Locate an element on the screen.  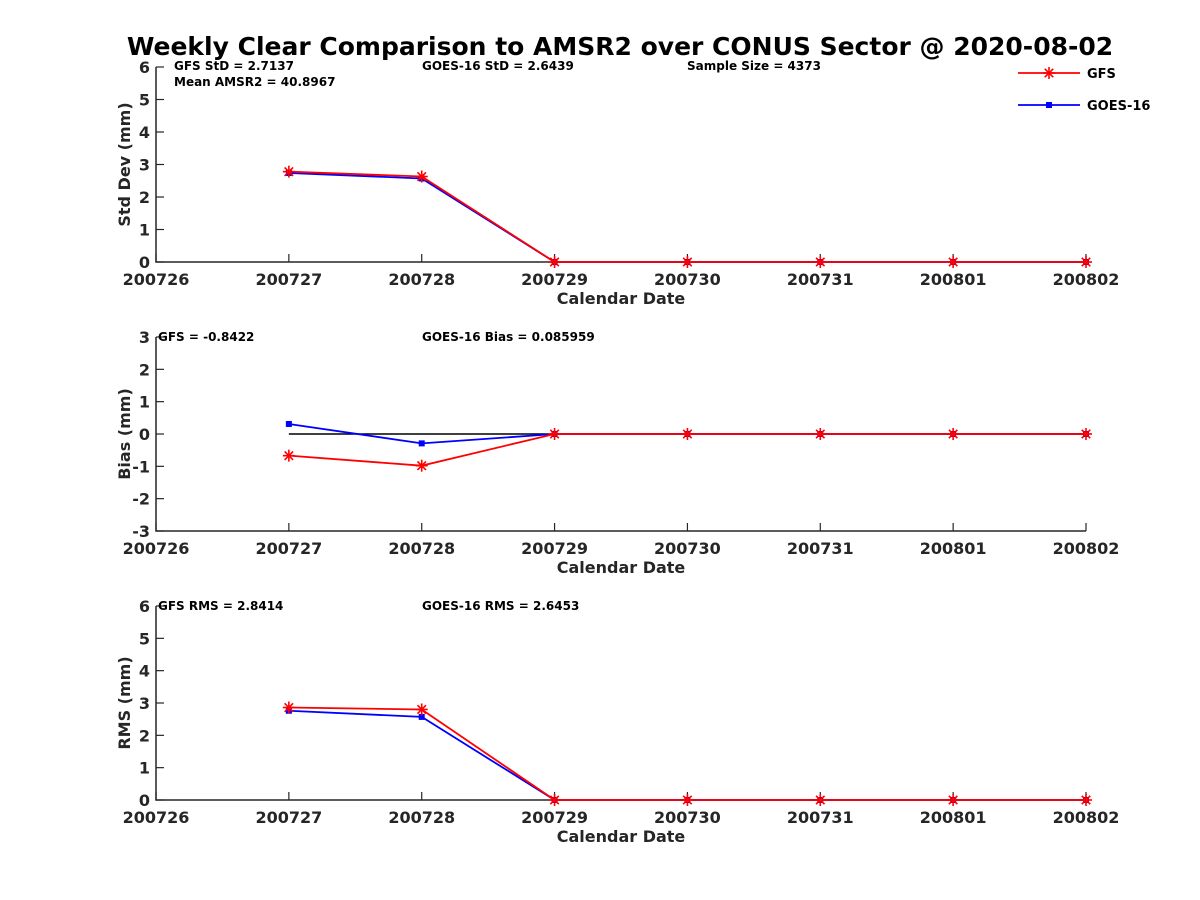
y-tick-label: -2 is located at coordinates (141, 499).